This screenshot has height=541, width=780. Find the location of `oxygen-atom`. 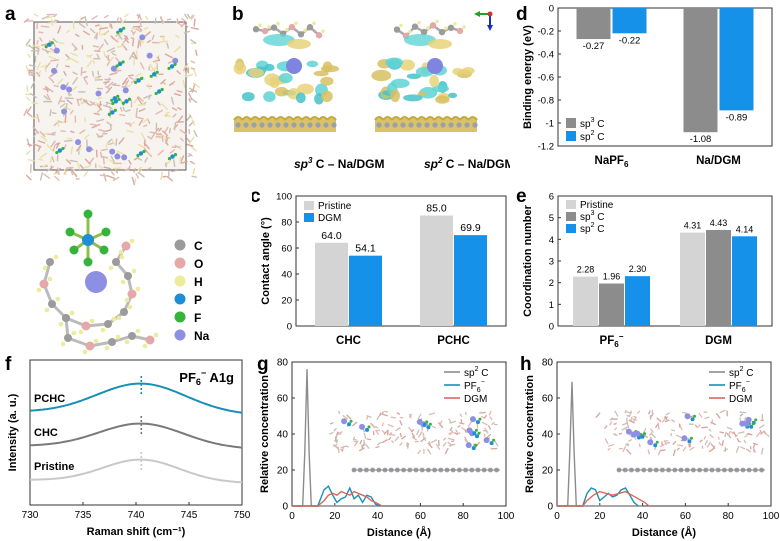

oxygen-atom is located at coordinates (90, 346).